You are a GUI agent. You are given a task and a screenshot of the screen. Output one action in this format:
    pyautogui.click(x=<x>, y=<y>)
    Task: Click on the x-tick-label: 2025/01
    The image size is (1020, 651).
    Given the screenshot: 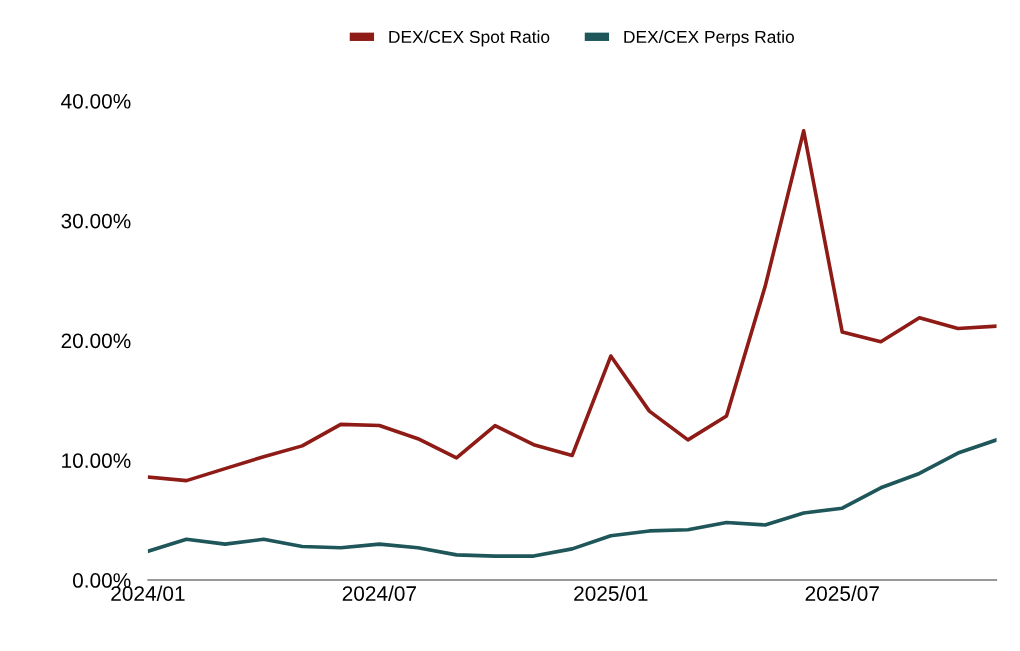 What is the action you would take?
    pyautogui.click(x=611, y=593)
    